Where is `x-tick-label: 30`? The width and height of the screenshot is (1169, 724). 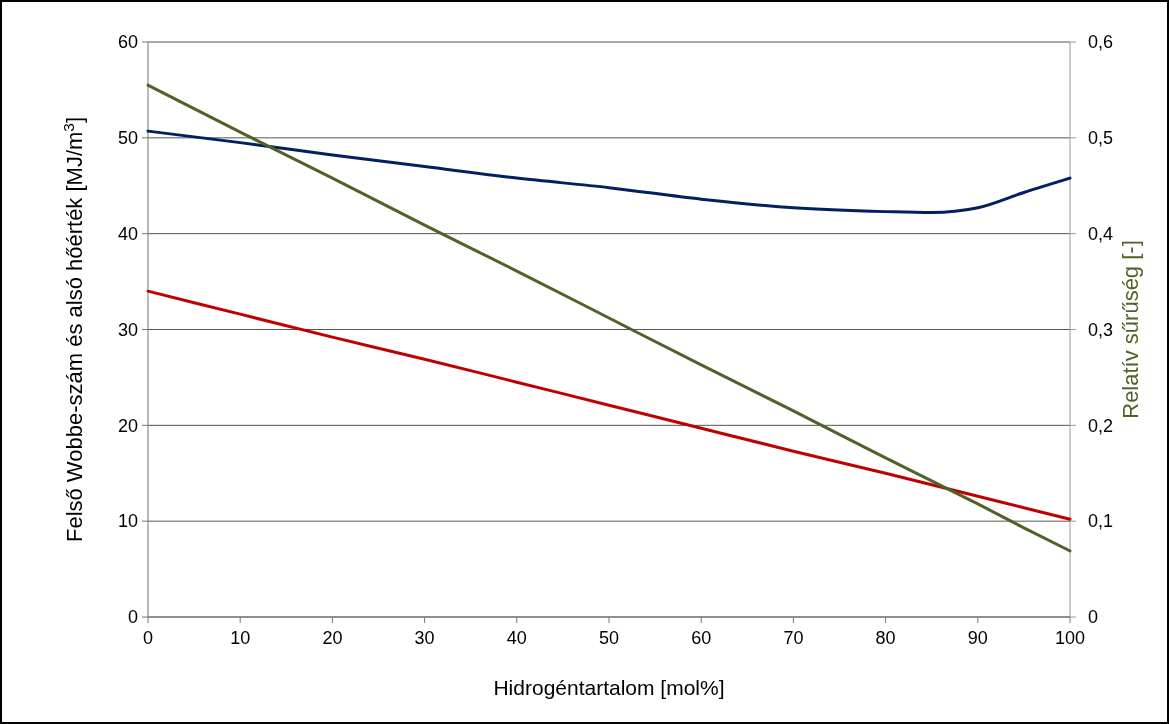
x-tick-label: 30 is located at coordinates (424, 638).